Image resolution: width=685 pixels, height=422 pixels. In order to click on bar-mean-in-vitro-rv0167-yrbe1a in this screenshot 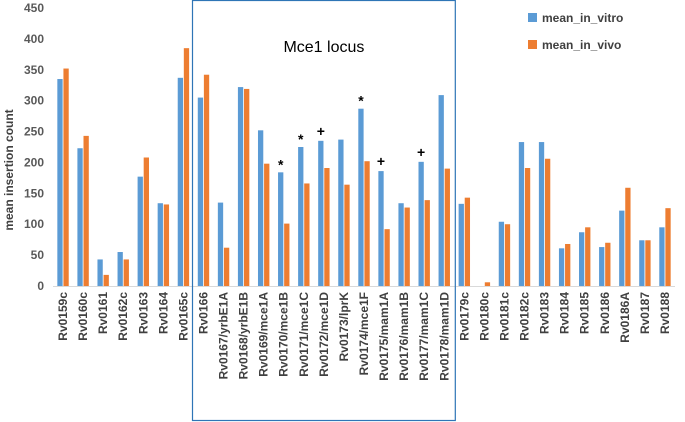, I will do `click(220, 244)`.